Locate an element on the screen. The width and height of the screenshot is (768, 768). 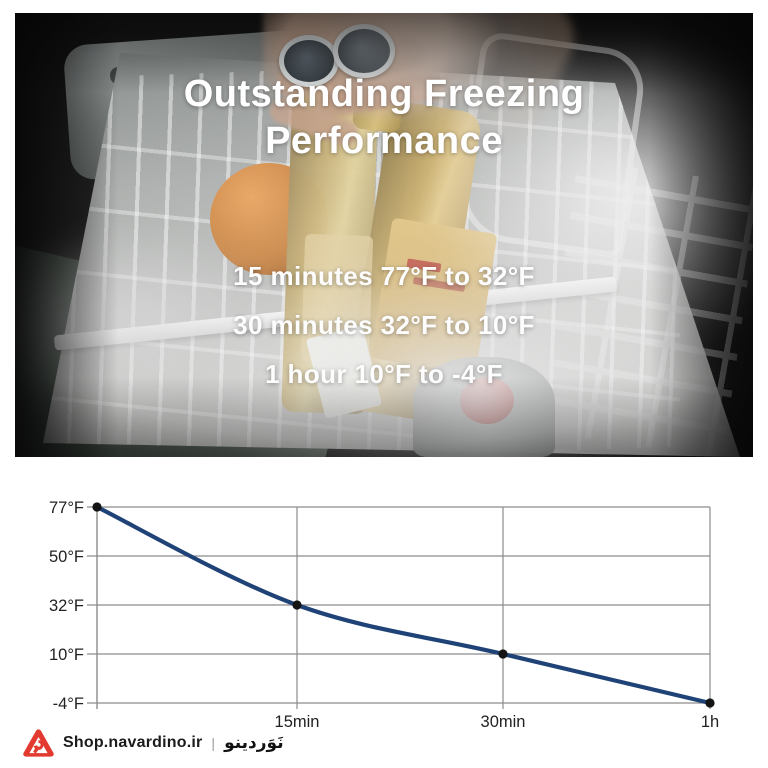
footer-brand-farsi: نَوَردینو is located at coordinates (254, 743).